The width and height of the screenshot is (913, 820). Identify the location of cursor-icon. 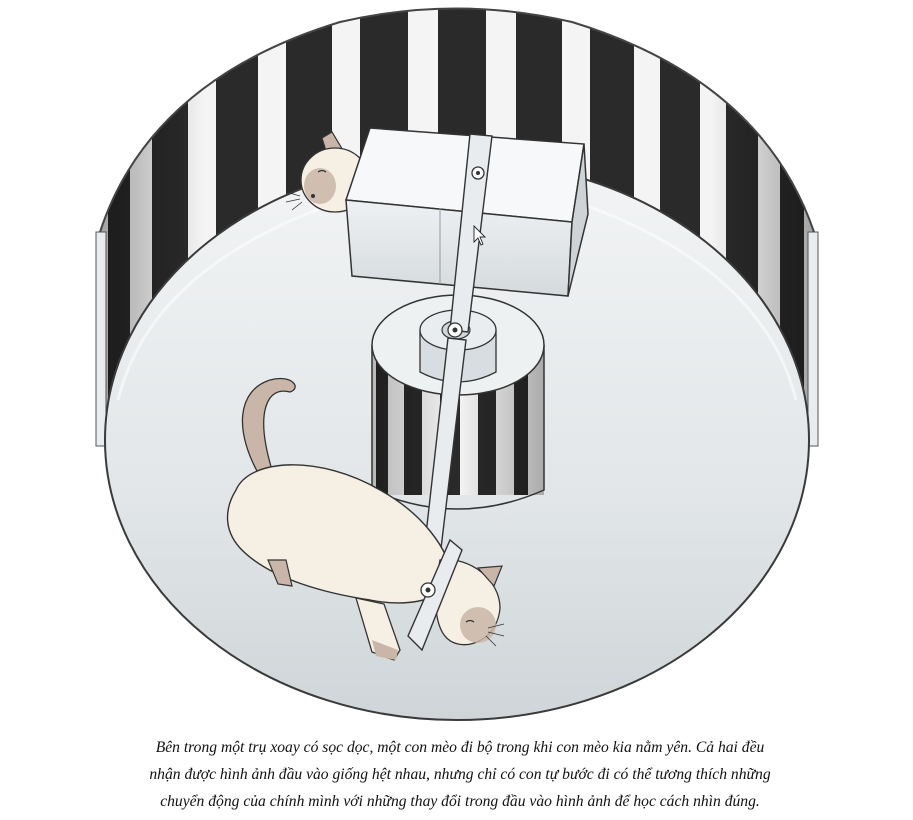
(480, 235).